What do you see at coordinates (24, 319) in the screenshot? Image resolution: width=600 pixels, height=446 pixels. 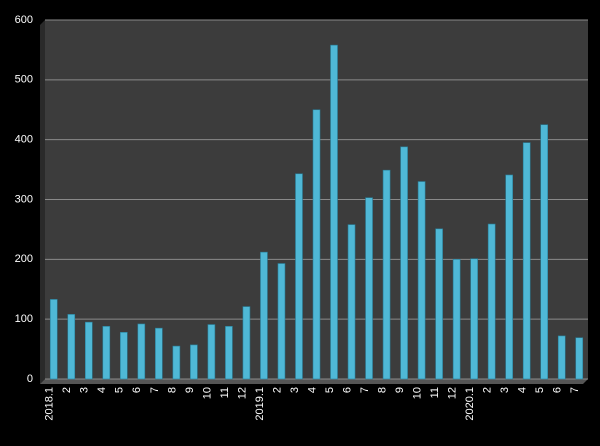 I see `y-tick-label: 100` at bounding box center [24, 319].